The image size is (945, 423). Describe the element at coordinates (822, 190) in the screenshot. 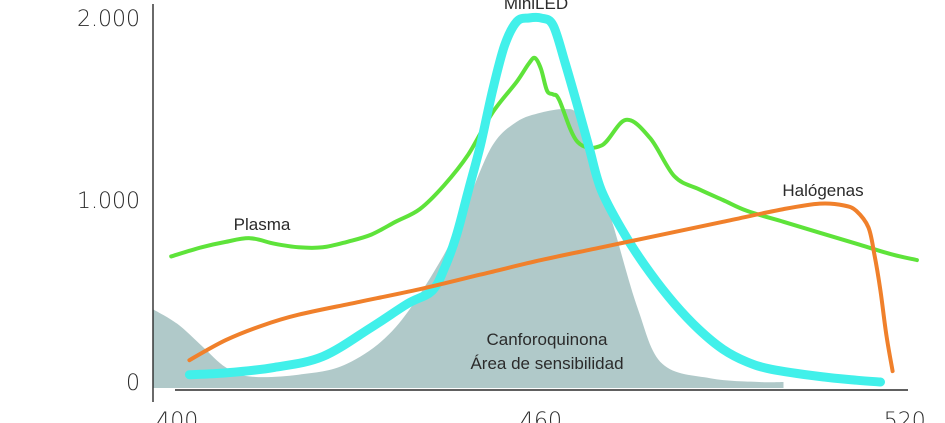

I see `halogenas-series-label: Halógenas` at that location.